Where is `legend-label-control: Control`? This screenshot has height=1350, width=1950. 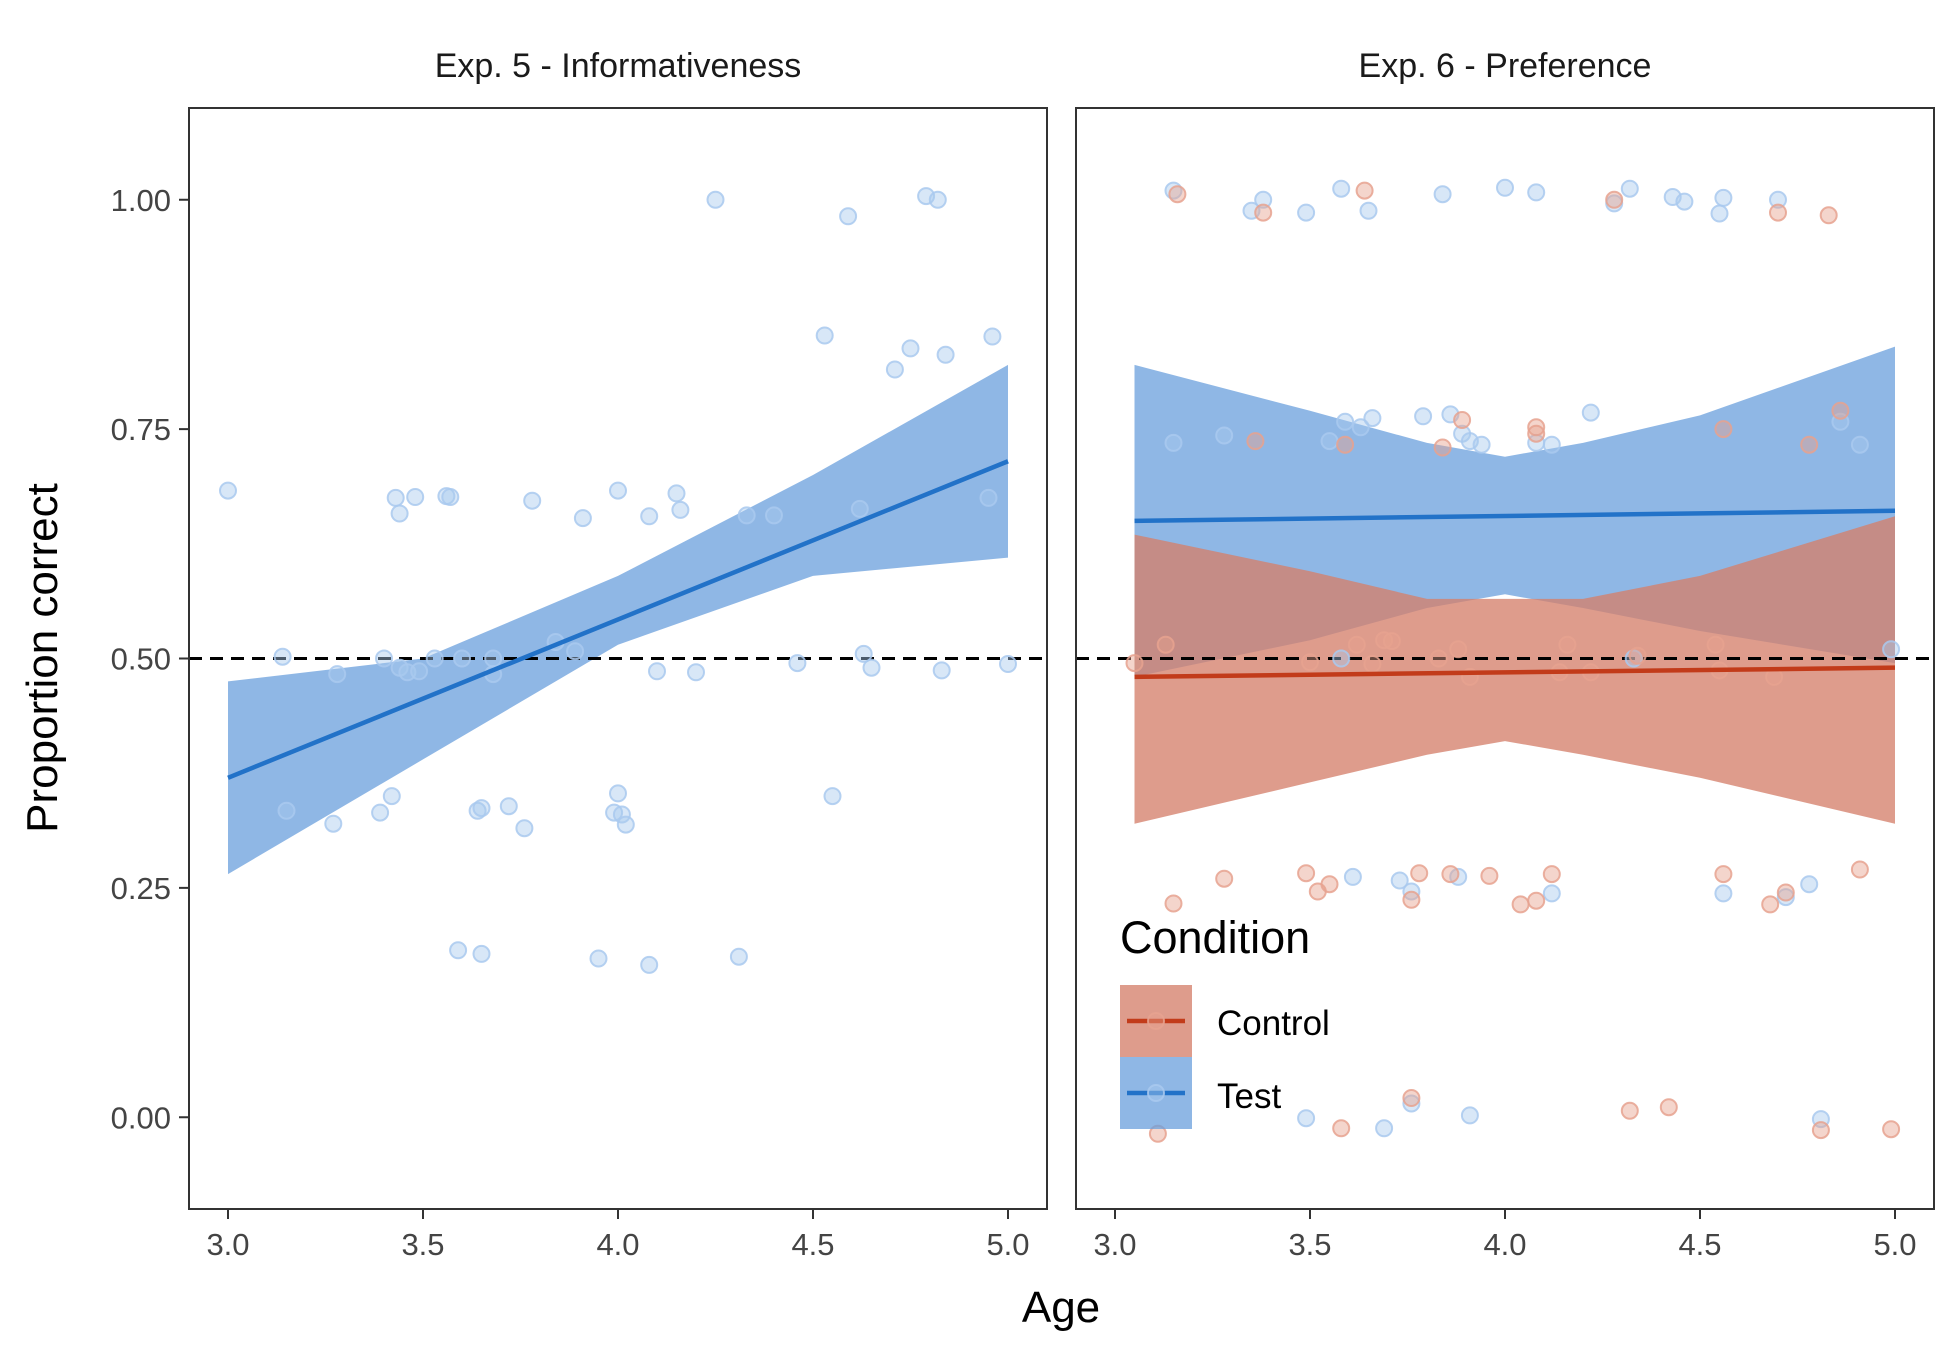
legend-label-control: Control is located at coordinates (1273, 1023).